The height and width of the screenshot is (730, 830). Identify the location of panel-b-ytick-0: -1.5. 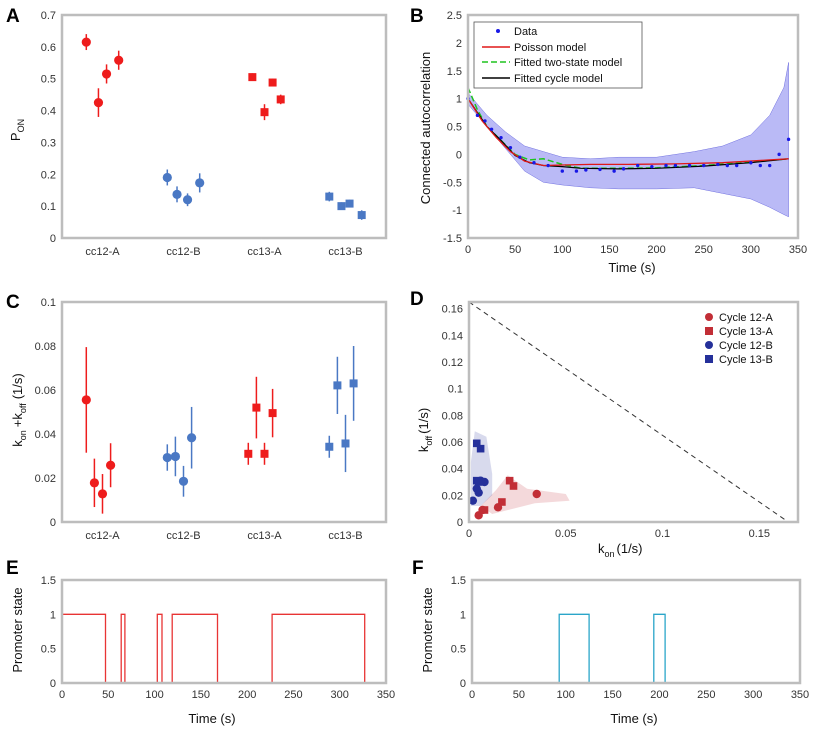
(452, 239).